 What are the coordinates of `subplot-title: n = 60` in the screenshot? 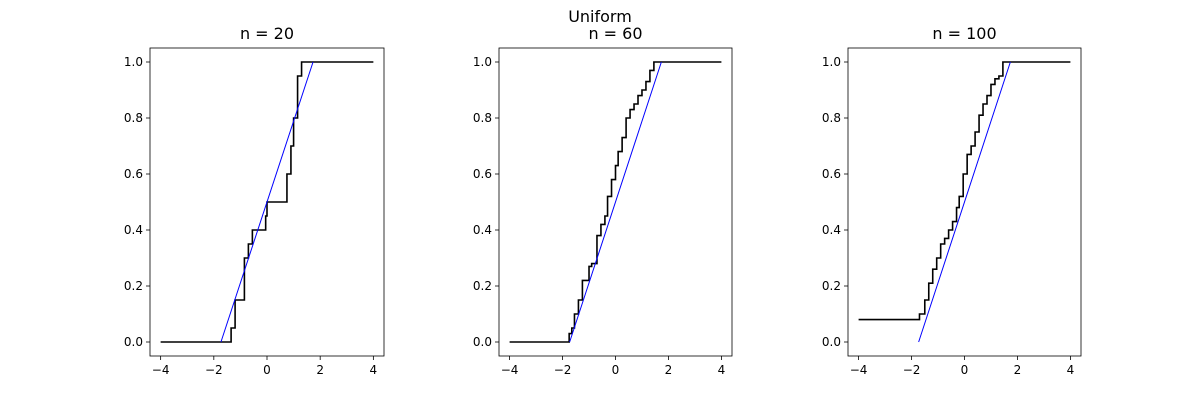 It's located at (615, 33).